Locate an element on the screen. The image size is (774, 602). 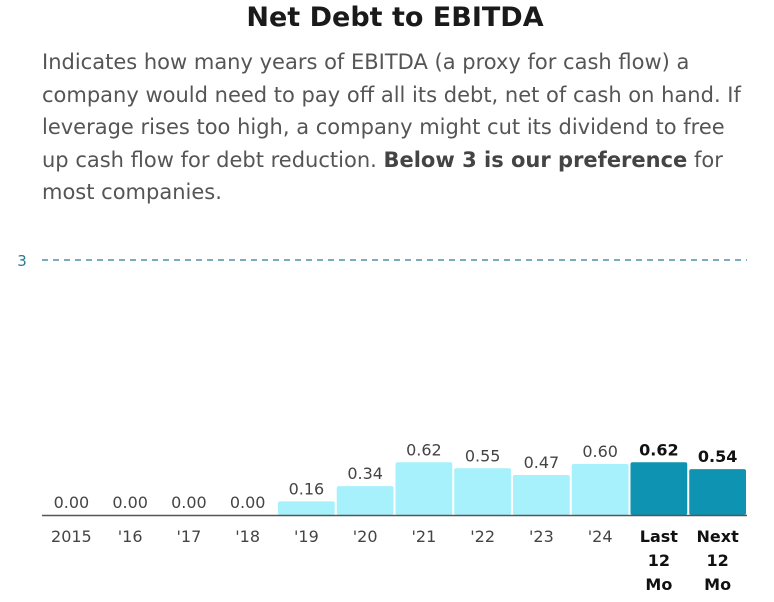
data-label-4: 0.00 is located at coordinates (248, 502).